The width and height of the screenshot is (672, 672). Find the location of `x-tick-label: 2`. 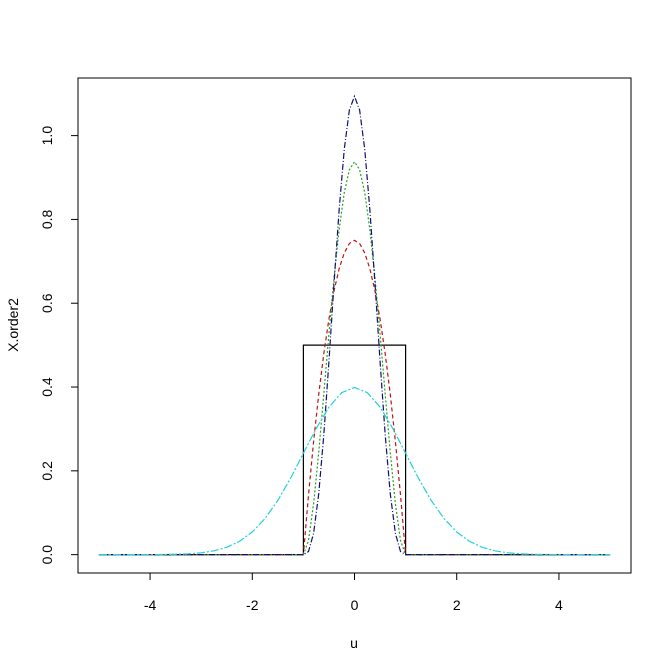

x-tick-label: 2 is located at coordinates (457, 605).